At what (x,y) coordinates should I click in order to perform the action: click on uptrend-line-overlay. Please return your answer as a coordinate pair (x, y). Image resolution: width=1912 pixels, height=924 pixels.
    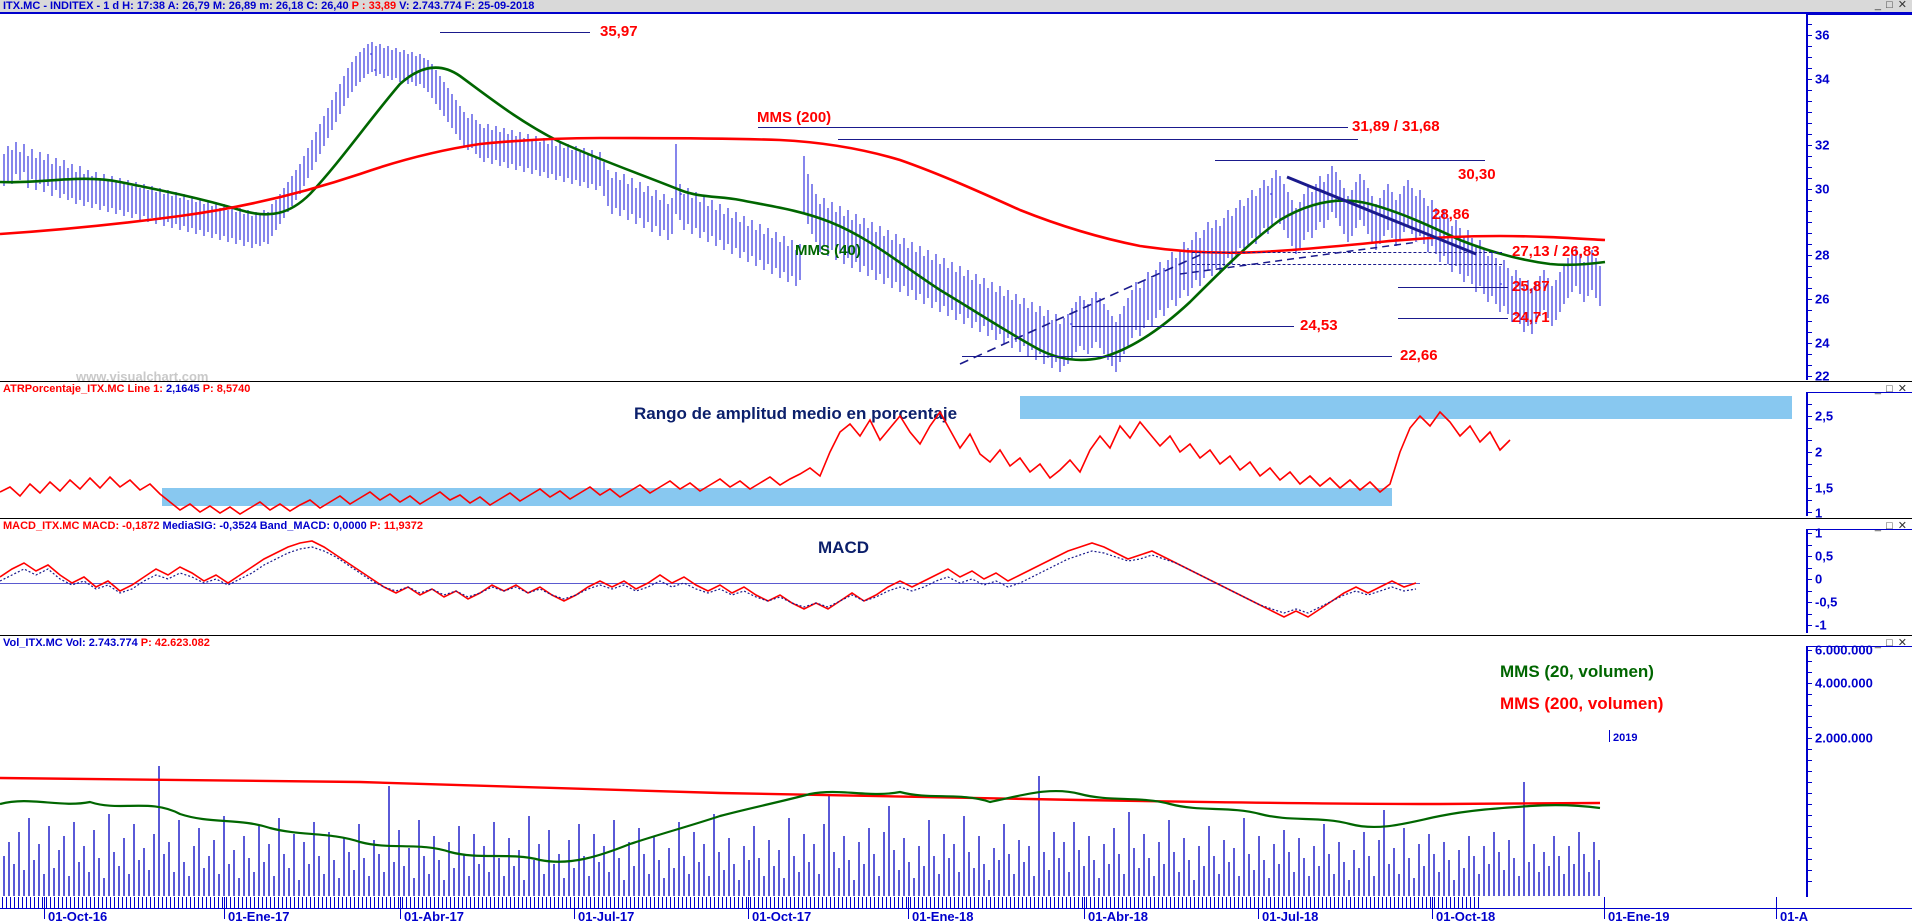
    Looking at the image, I should click on (1080, 309).